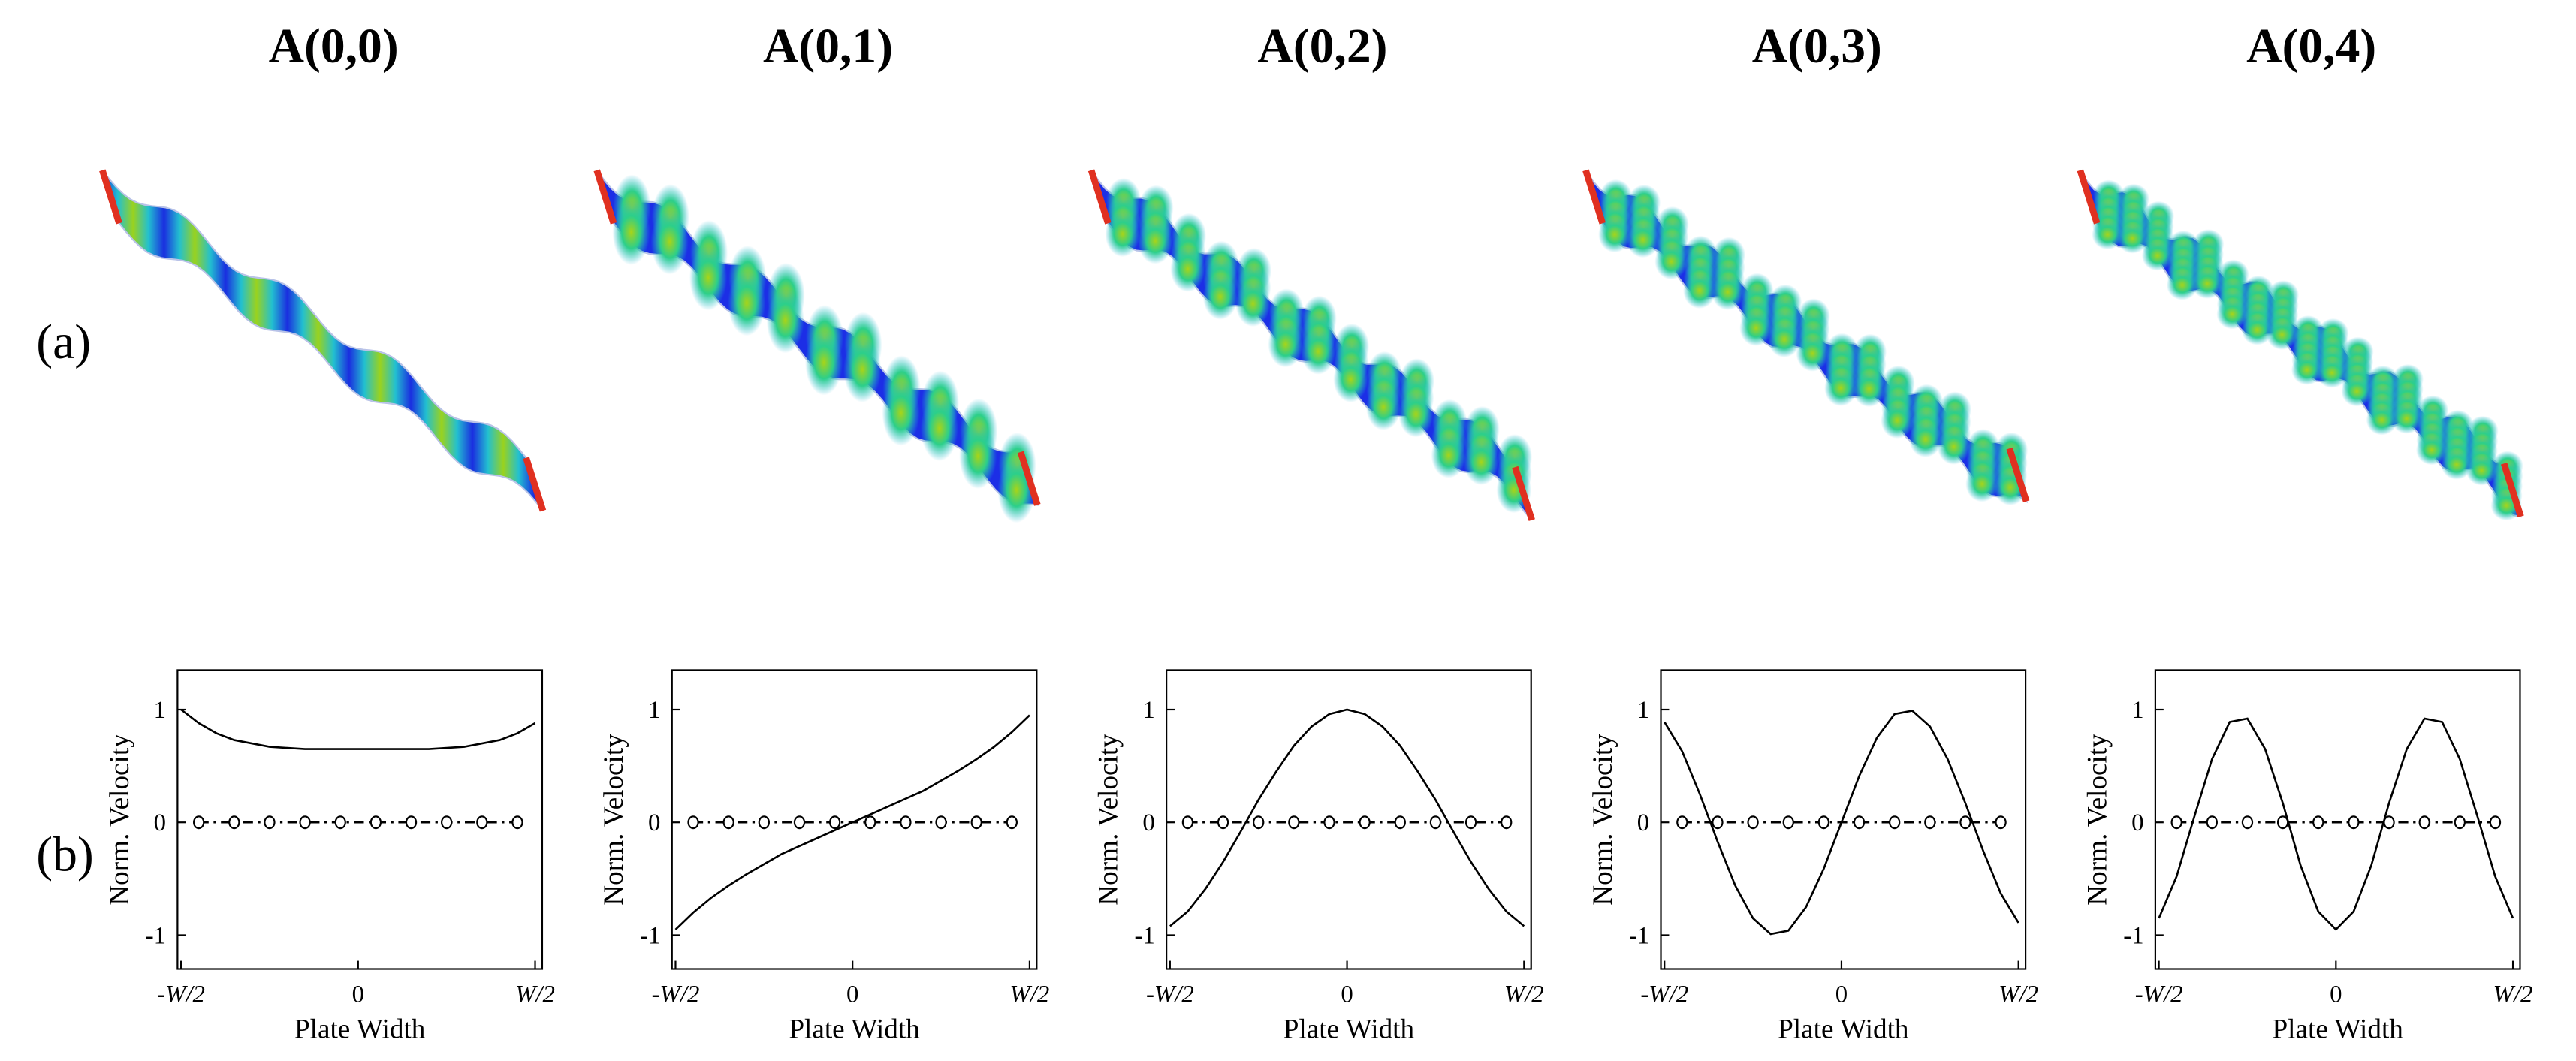  I want to click on x-axis-label: Plate Width, so click(1843, 1029).